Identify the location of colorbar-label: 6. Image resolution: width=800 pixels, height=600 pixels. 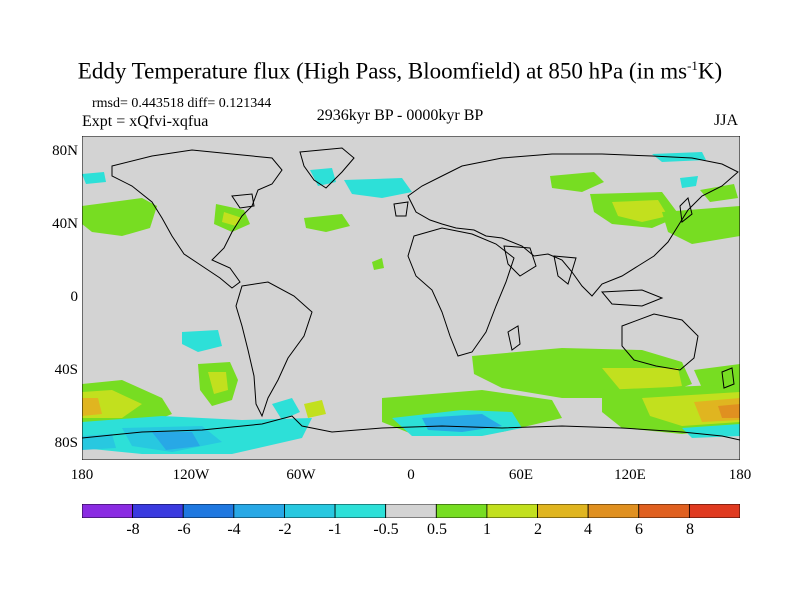
(639, 529).